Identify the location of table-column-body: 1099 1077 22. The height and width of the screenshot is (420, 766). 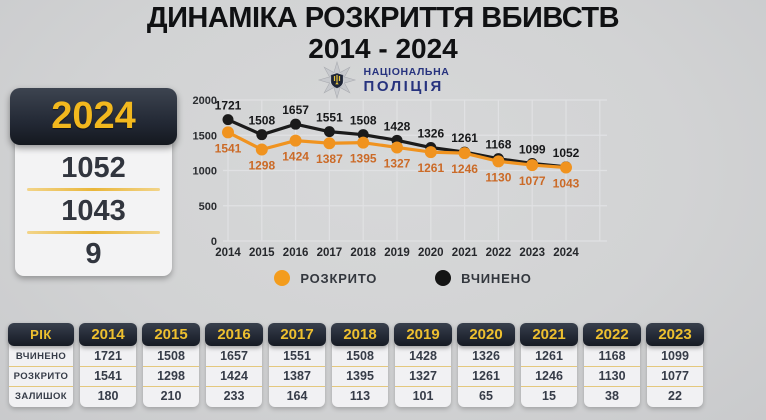
(675, 375).